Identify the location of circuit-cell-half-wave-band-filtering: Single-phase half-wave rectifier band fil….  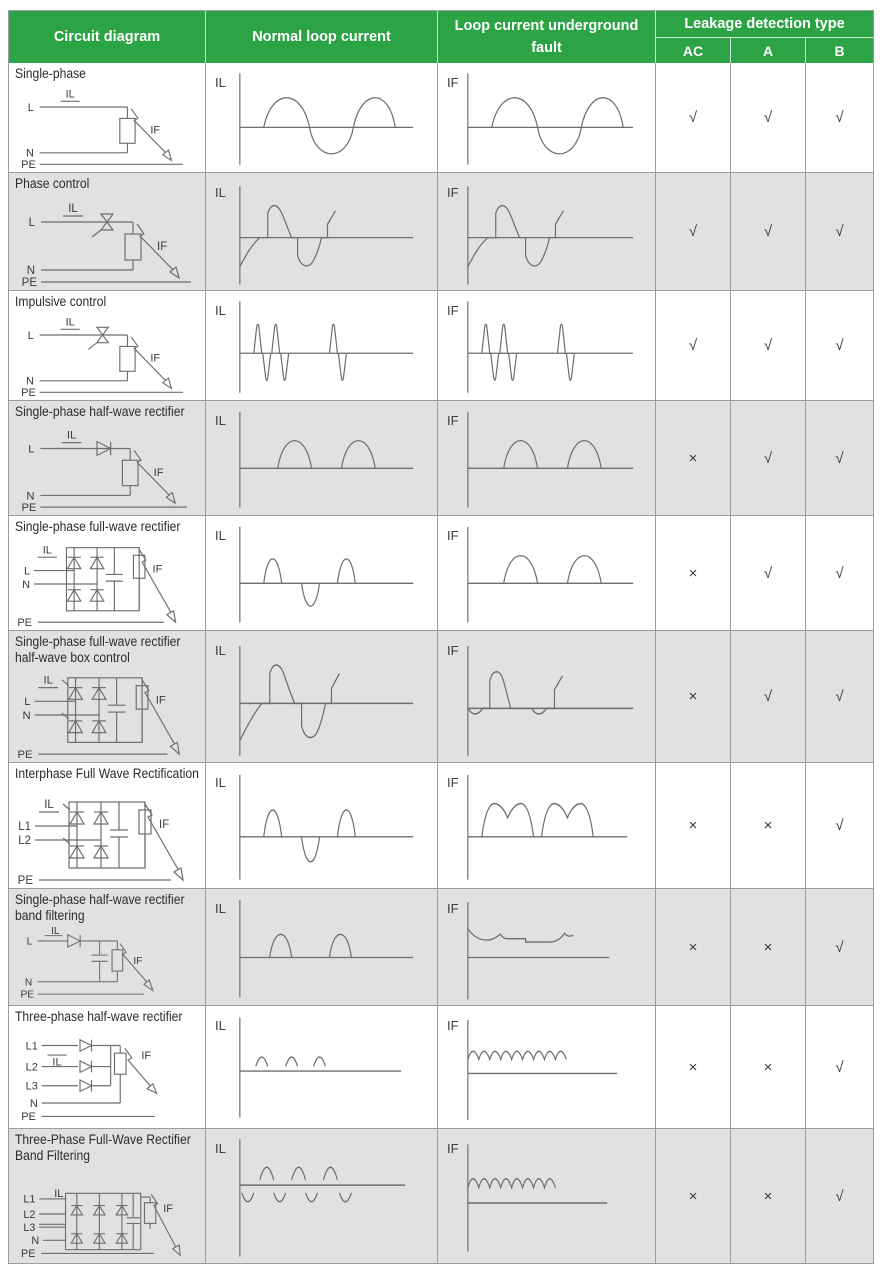
(107, 947).